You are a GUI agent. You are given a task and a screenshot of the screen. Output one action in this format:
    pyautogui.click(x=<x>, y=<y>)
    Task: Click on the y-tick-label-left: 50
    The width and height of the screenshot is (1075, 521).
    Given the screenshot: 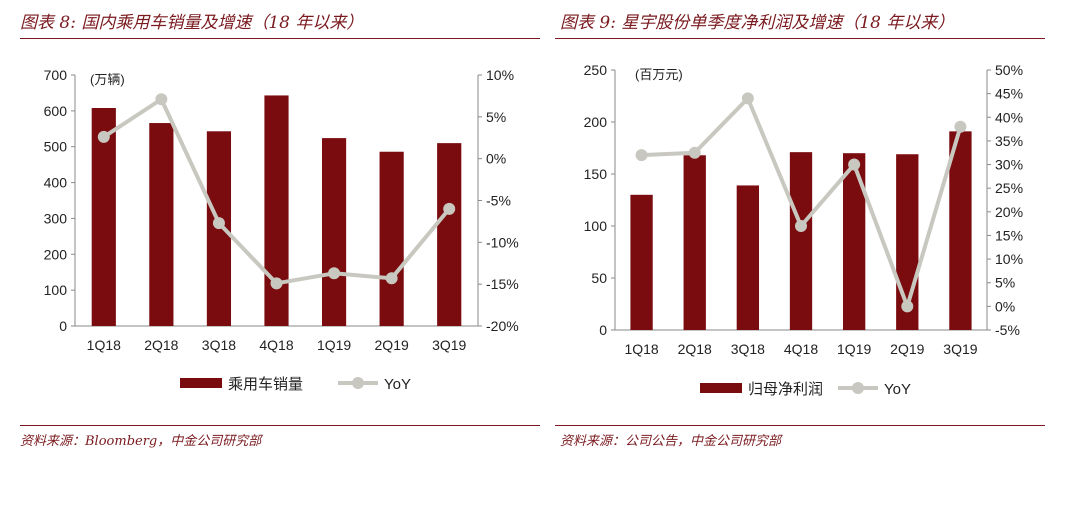 What is the action you would take?
    pyautogui.click(x=599, y=278)
    